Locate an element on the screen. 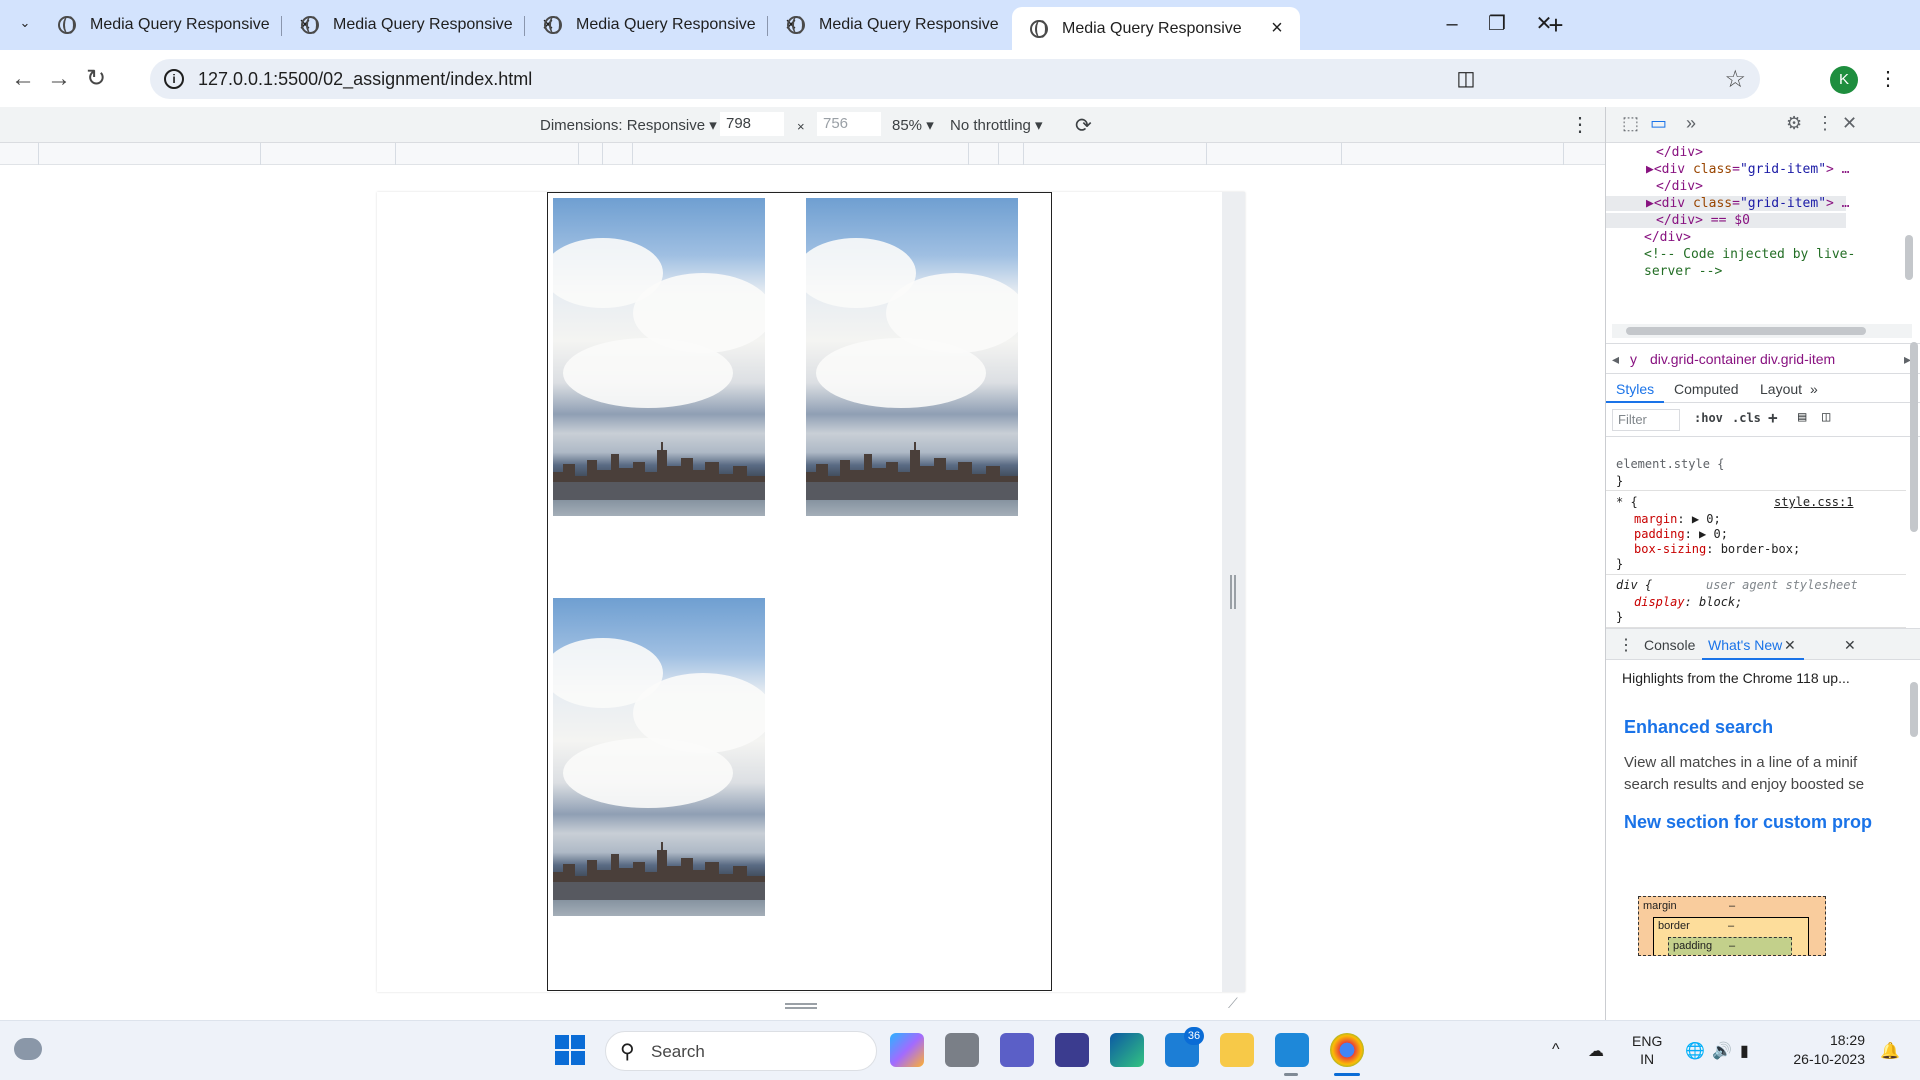  box-model-padding-value: – is located at coordinates (1732, 946).